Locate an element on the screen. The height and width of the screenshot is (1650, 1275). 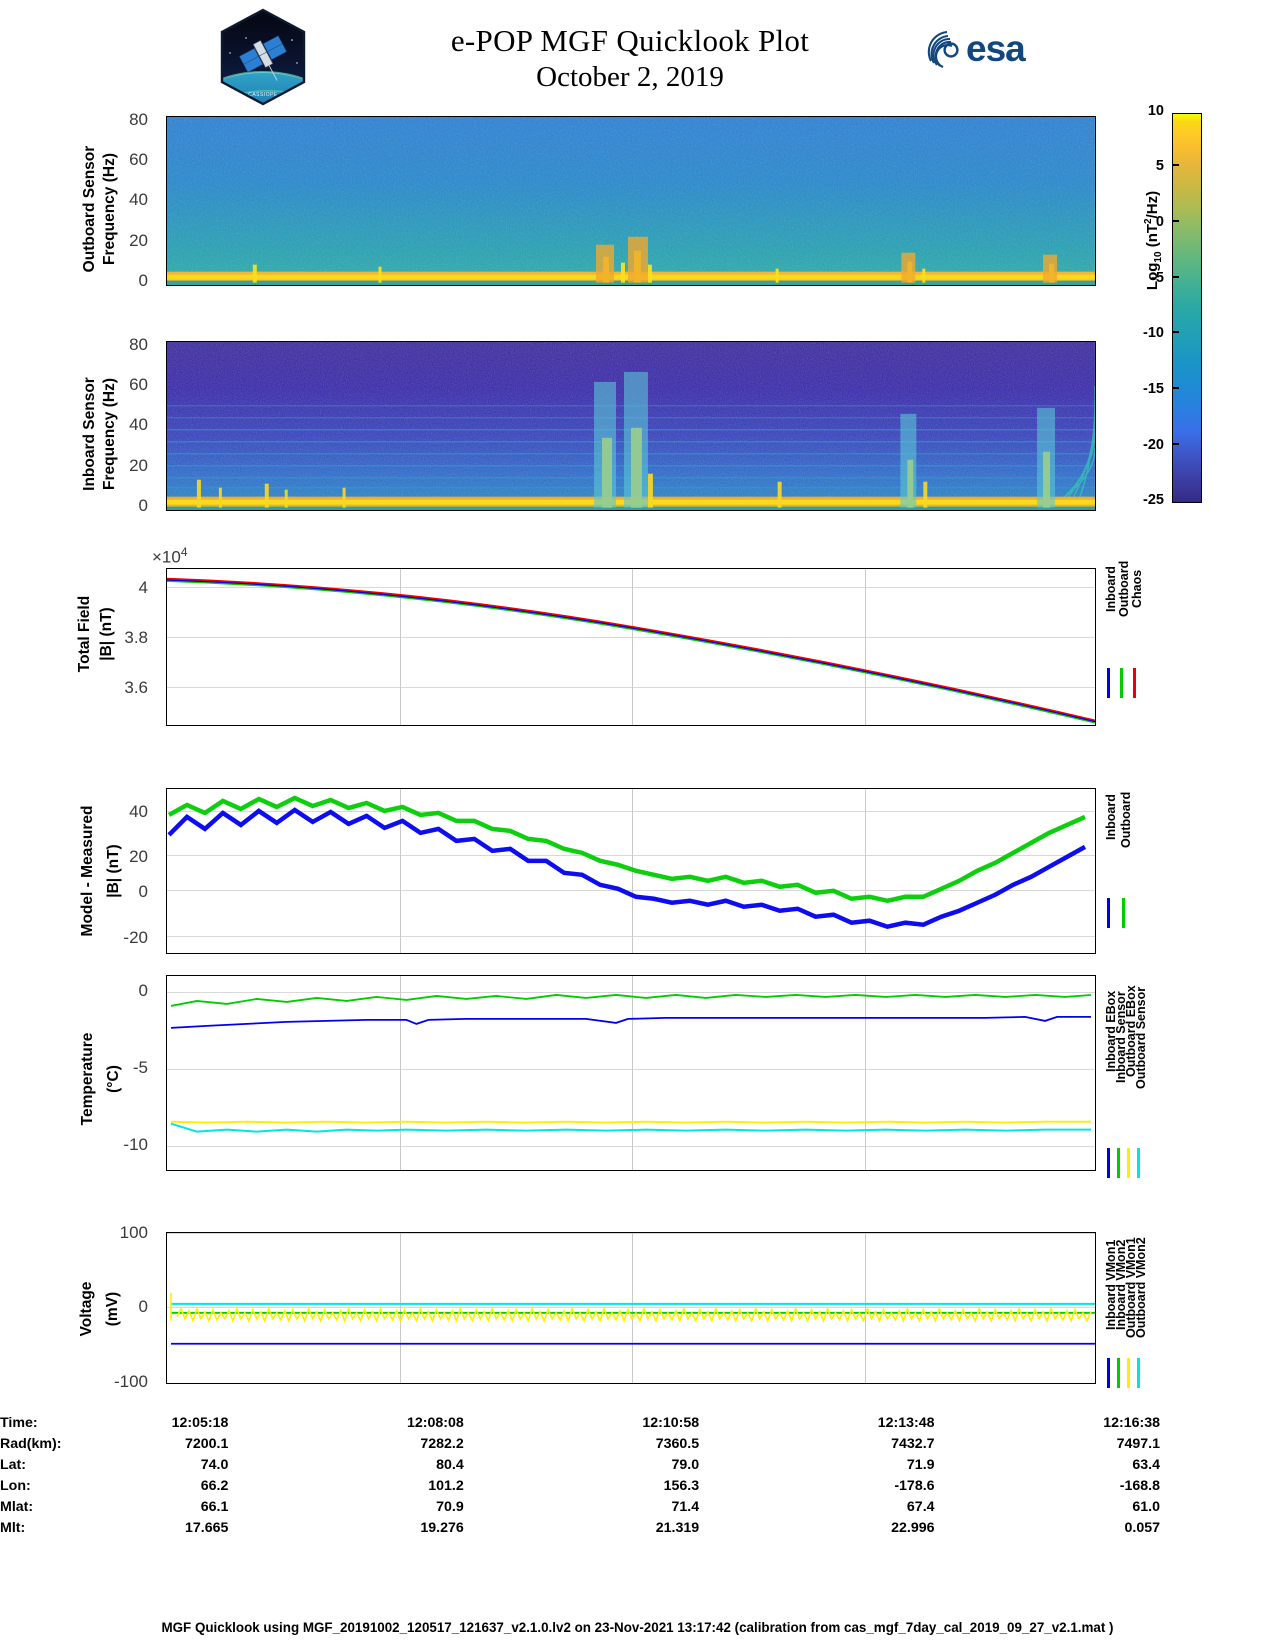
model-measured-legend-outboard: Outboard is located at coordinates (1126, 819).